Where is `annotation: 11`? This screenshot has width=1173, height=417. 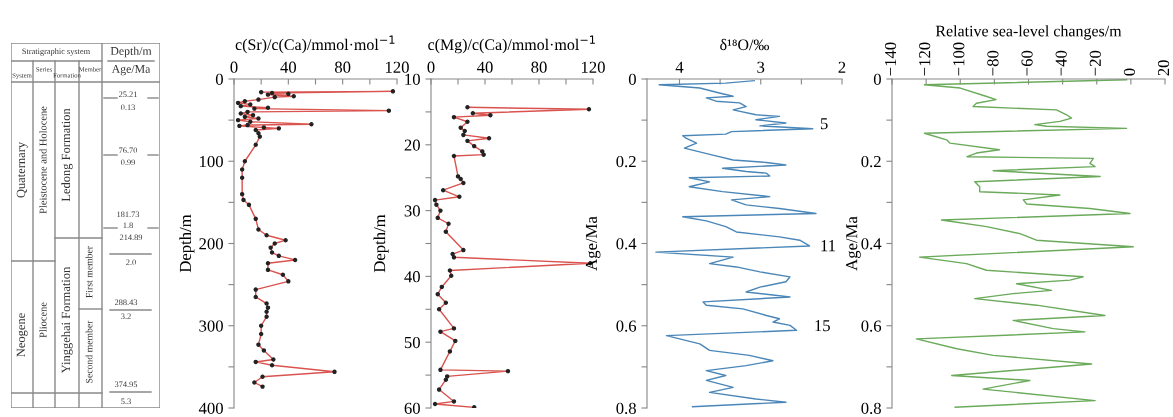 annotation: 11 is located at coordinates (828, 246).